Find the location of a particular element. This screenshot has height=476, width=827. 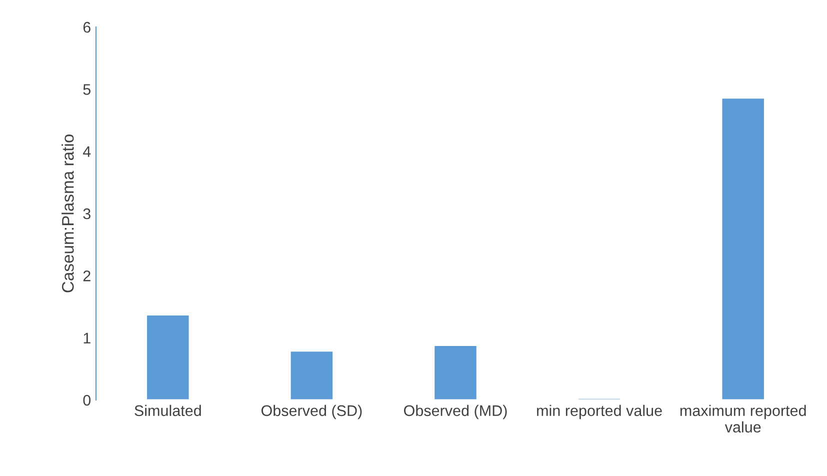

y-tick-label: 1 is located at coordinates (87, 338).